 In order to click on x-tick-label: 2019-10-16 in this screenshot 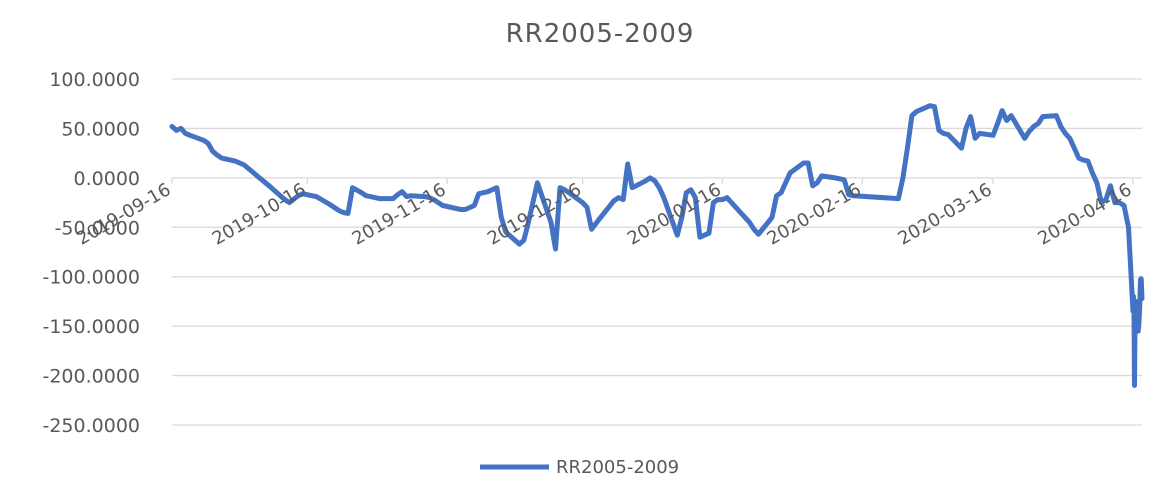, I will do `click(259, 214)`.